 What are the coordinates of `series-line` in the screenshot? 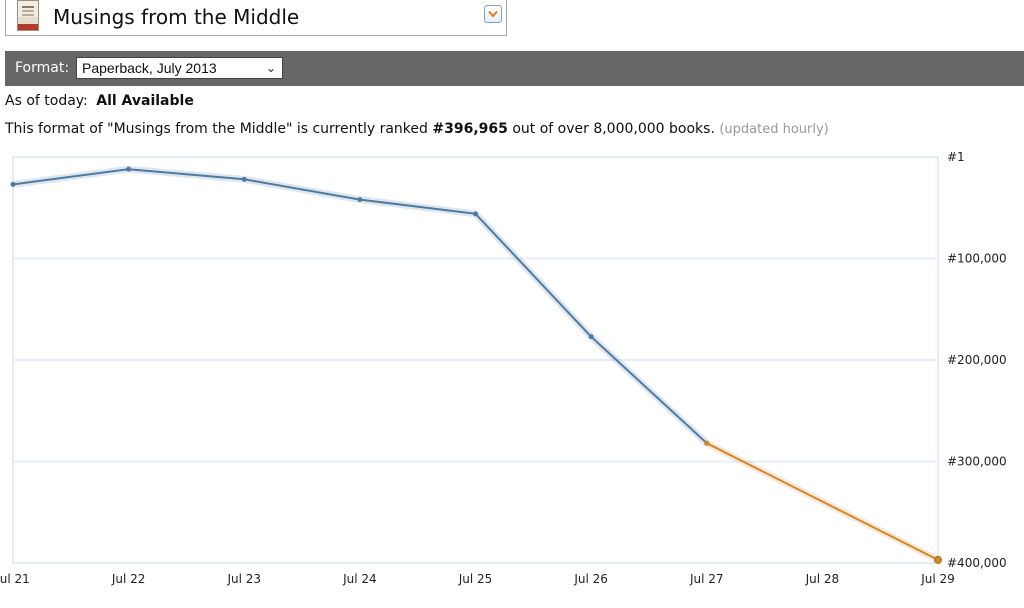 It's located at (822, 501).